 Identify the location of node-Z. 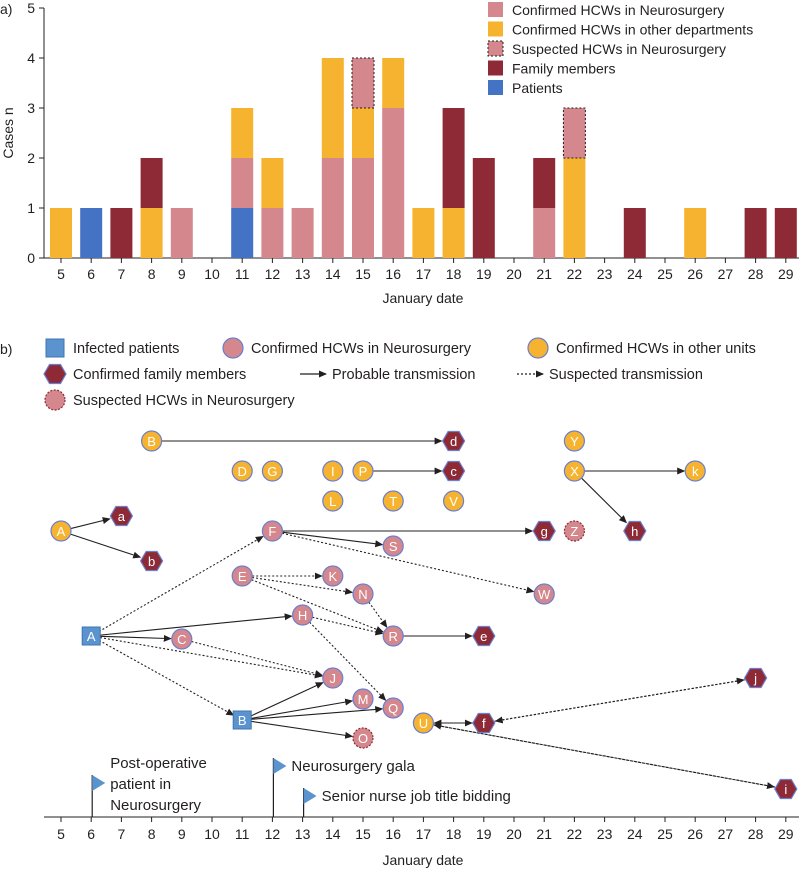
(574, 531).